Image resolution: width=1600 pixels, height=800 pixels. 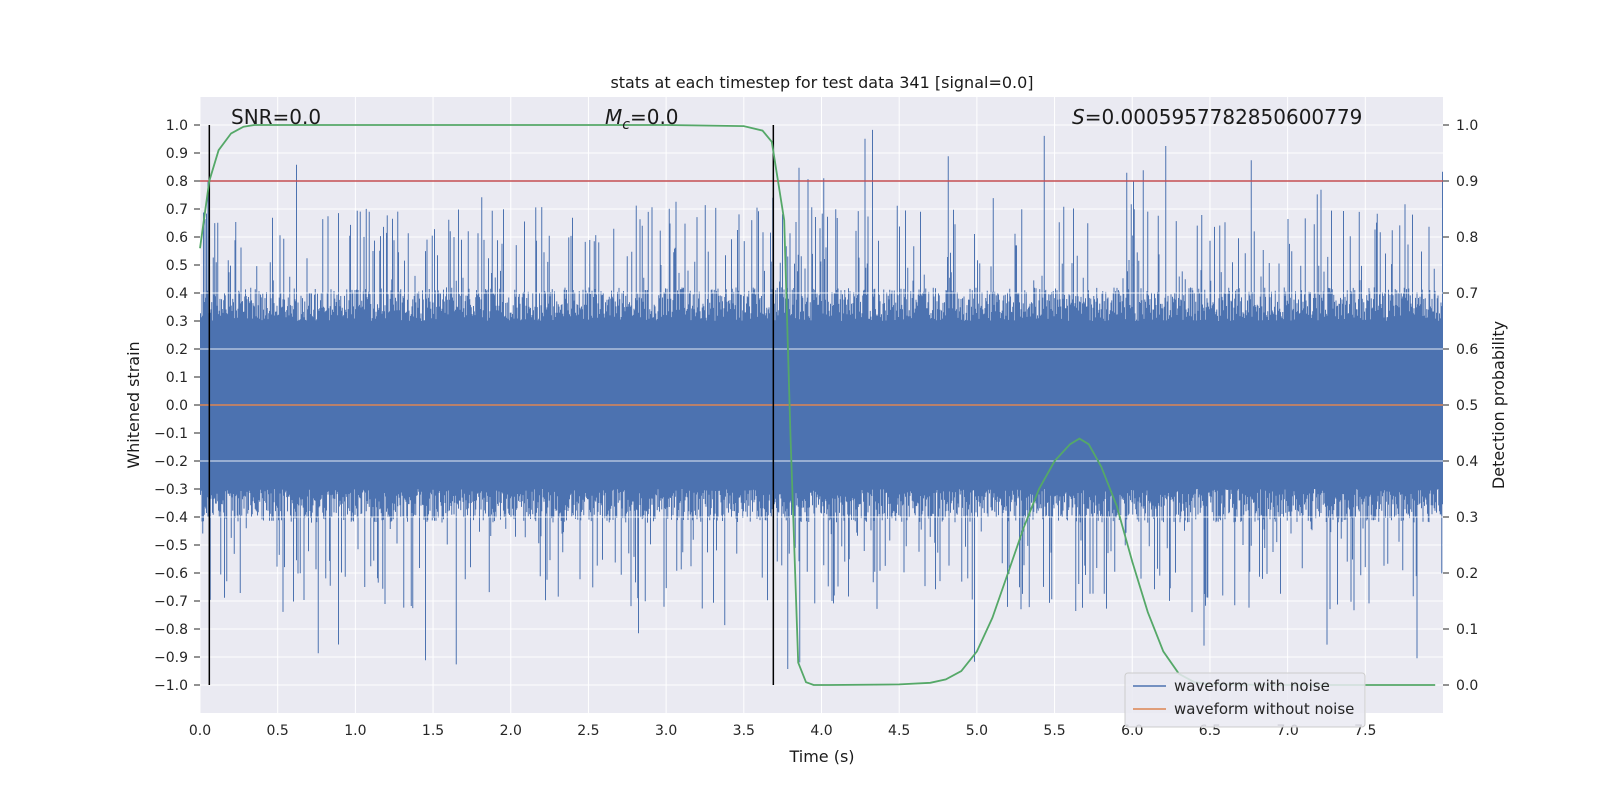 What do you see at coordinates (177, 238) in the screenshot?
I see `y-tick-label: 0.6` at bounding box center [177, 238].